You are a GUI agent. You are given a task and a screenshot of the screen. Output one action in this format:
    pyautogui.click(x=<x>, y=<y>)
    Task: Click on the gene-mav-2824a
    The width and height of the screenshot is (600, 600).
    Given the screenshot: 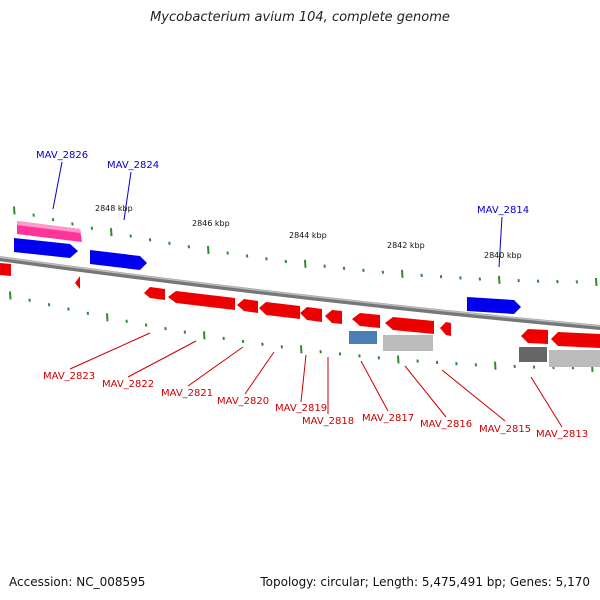 What is the action you would take?
    pyautogui.click(x=46, y=248)
    